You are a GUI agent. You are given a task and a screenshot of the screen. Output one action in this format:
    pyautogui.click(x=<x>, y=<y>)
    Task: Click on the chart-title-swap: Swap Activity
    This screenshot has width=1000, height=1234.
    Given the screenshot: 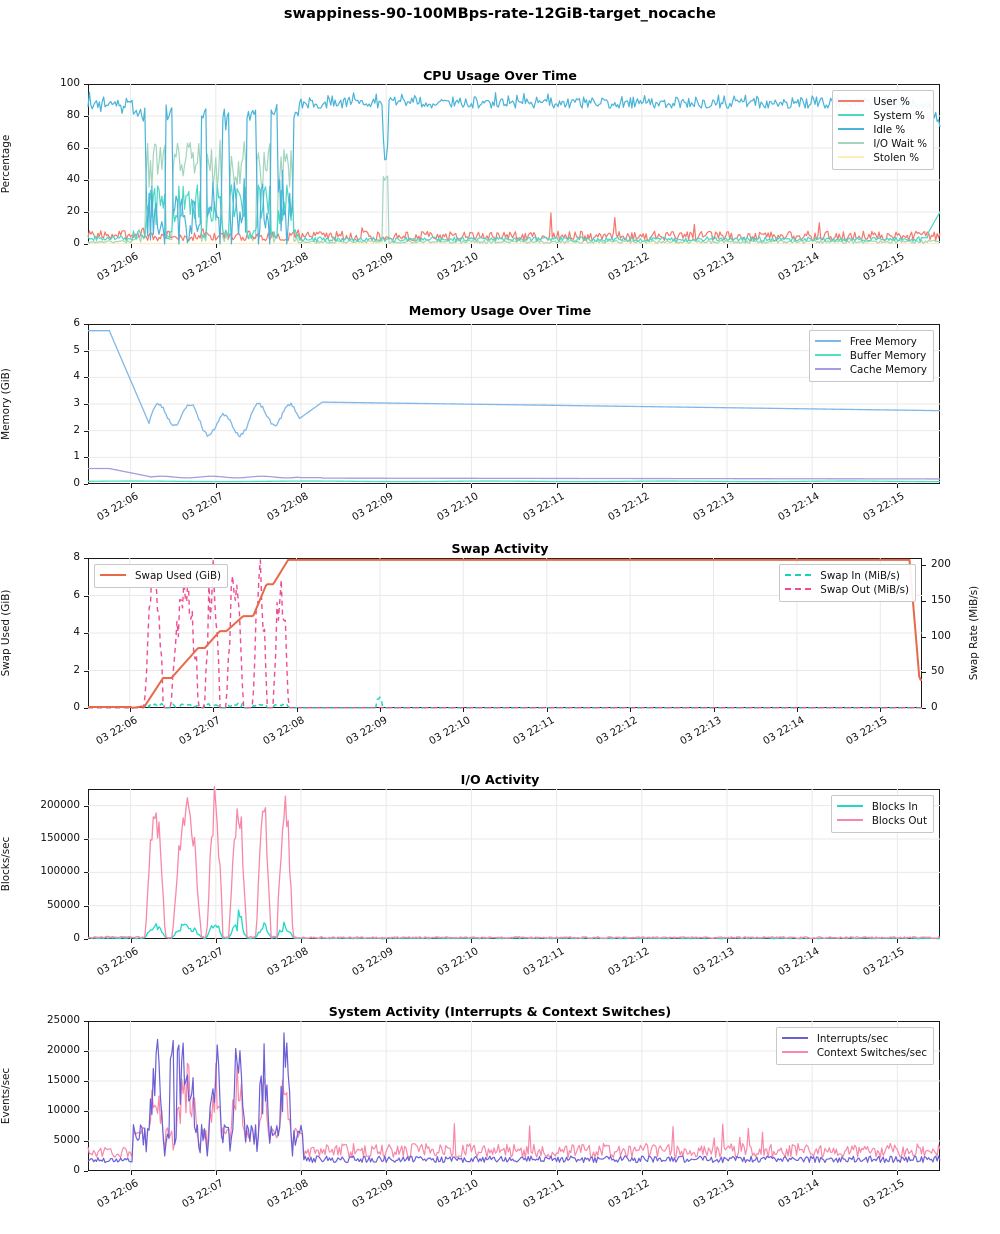 What is the action you would take?
    pyautogui.click(x=500, y=548)
    